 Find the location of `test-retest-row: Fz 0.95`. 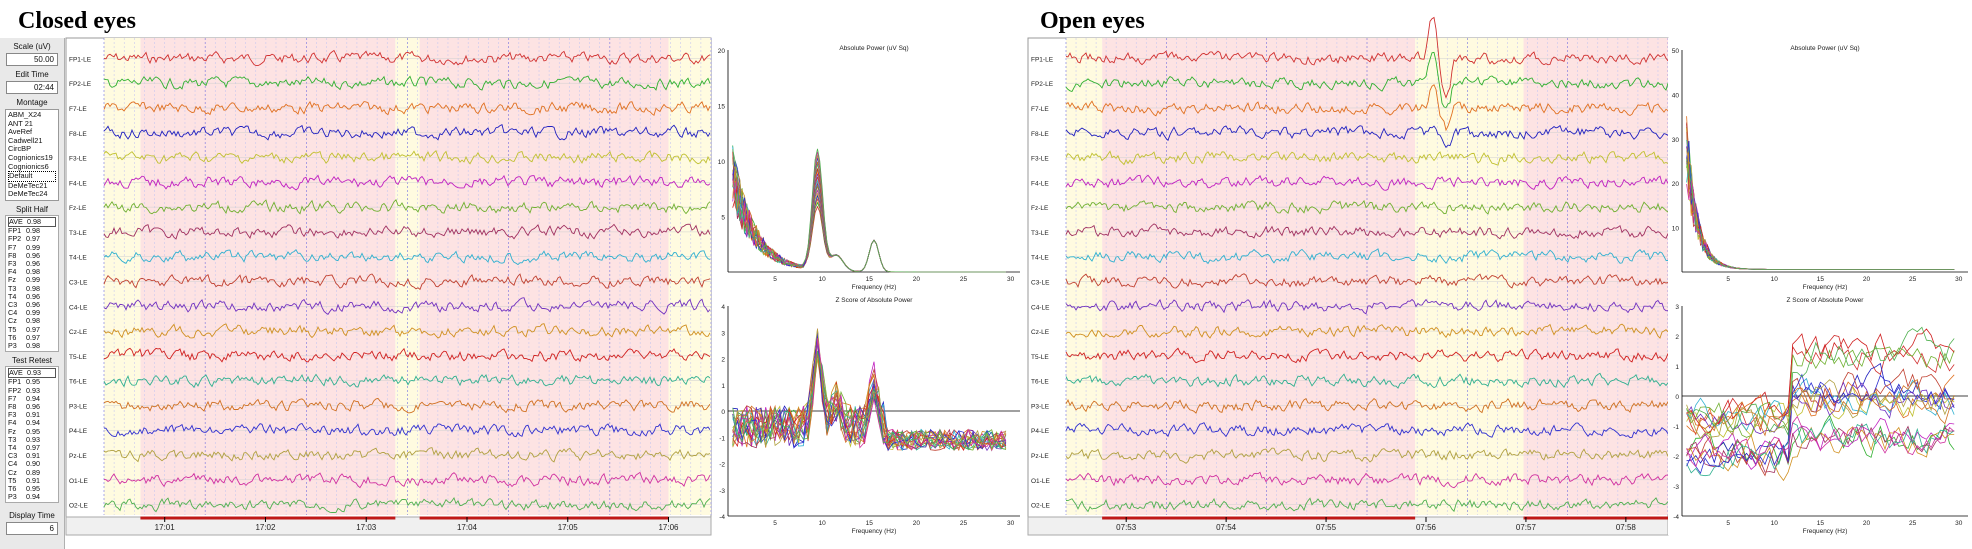

test-retest-row: Fz 0.95 is located at coordinates (24, 431).